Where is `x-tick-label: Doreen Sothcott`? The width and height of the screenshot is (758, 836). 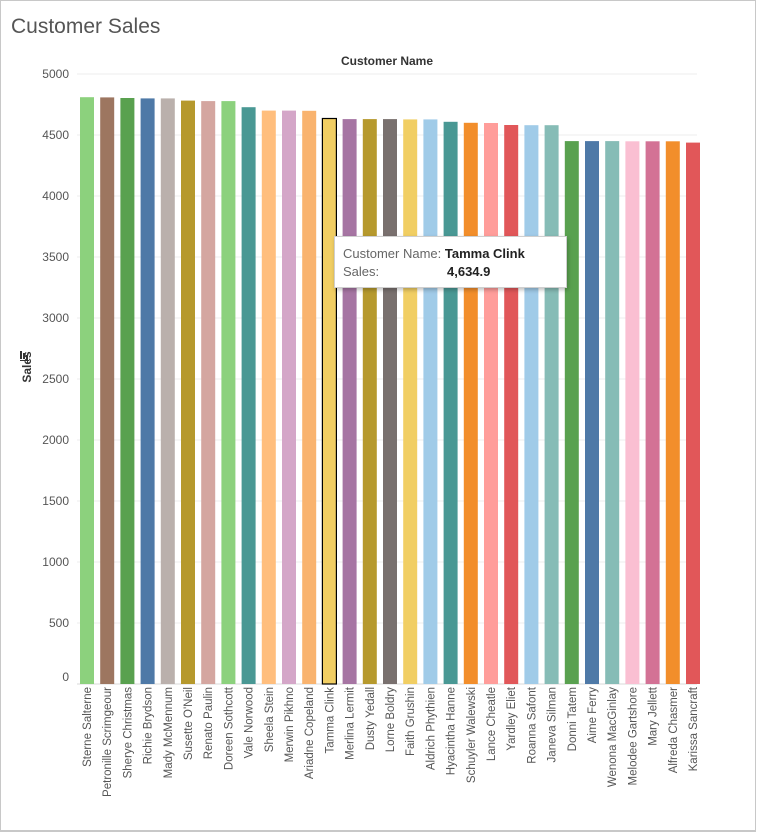
x-tick-label: Doreen Sothcott is located at coordinates (229, 728).